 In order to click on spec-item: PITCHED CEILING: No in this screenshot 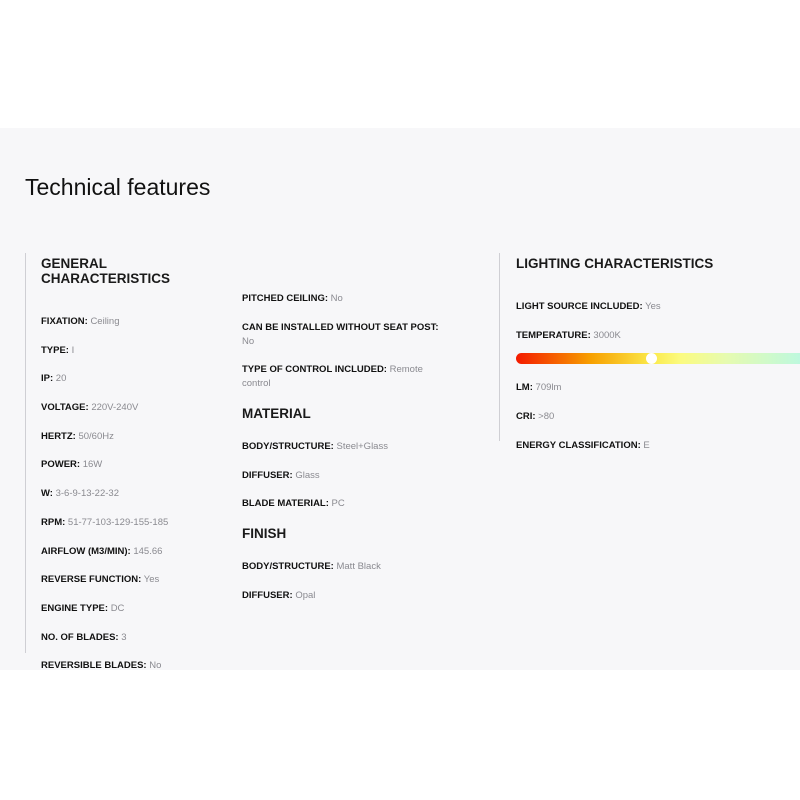, I will do `click(342, 299)`.